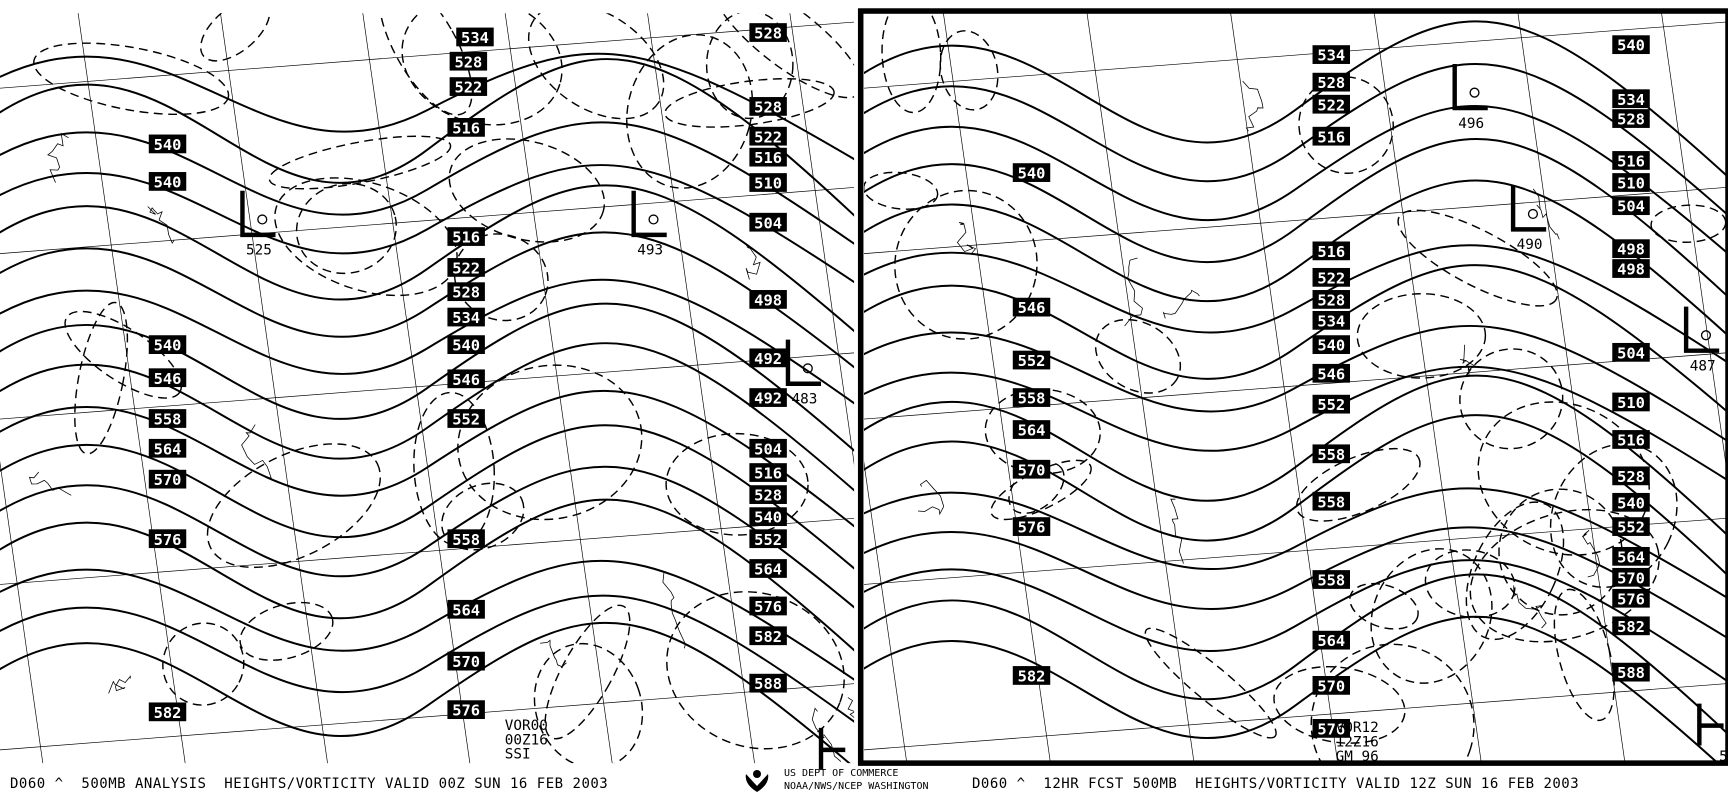 This screenshot has width=1728, height=794. What do you see at coordinates (1631, 46) in the screenshot?
I see `svg-text: 540` at bounding box center [1631, 46].